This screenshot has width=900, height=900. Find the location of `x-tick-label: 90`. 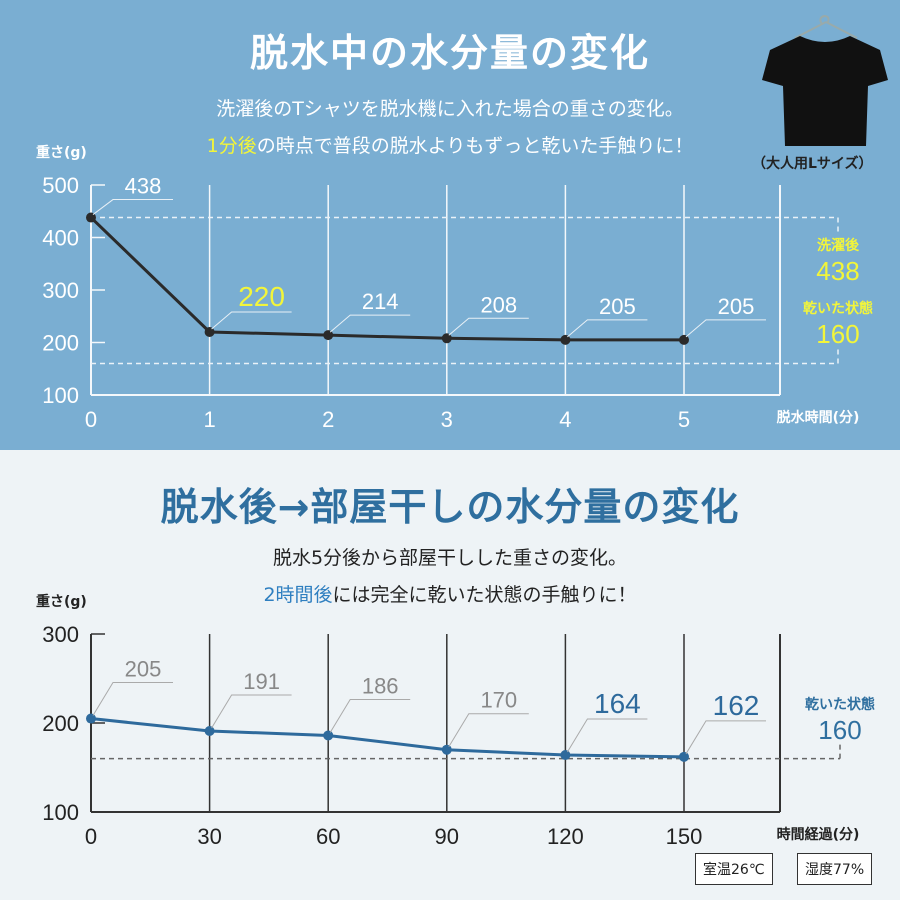

x-tick-label: 90 is located at coordinates (447, 836).